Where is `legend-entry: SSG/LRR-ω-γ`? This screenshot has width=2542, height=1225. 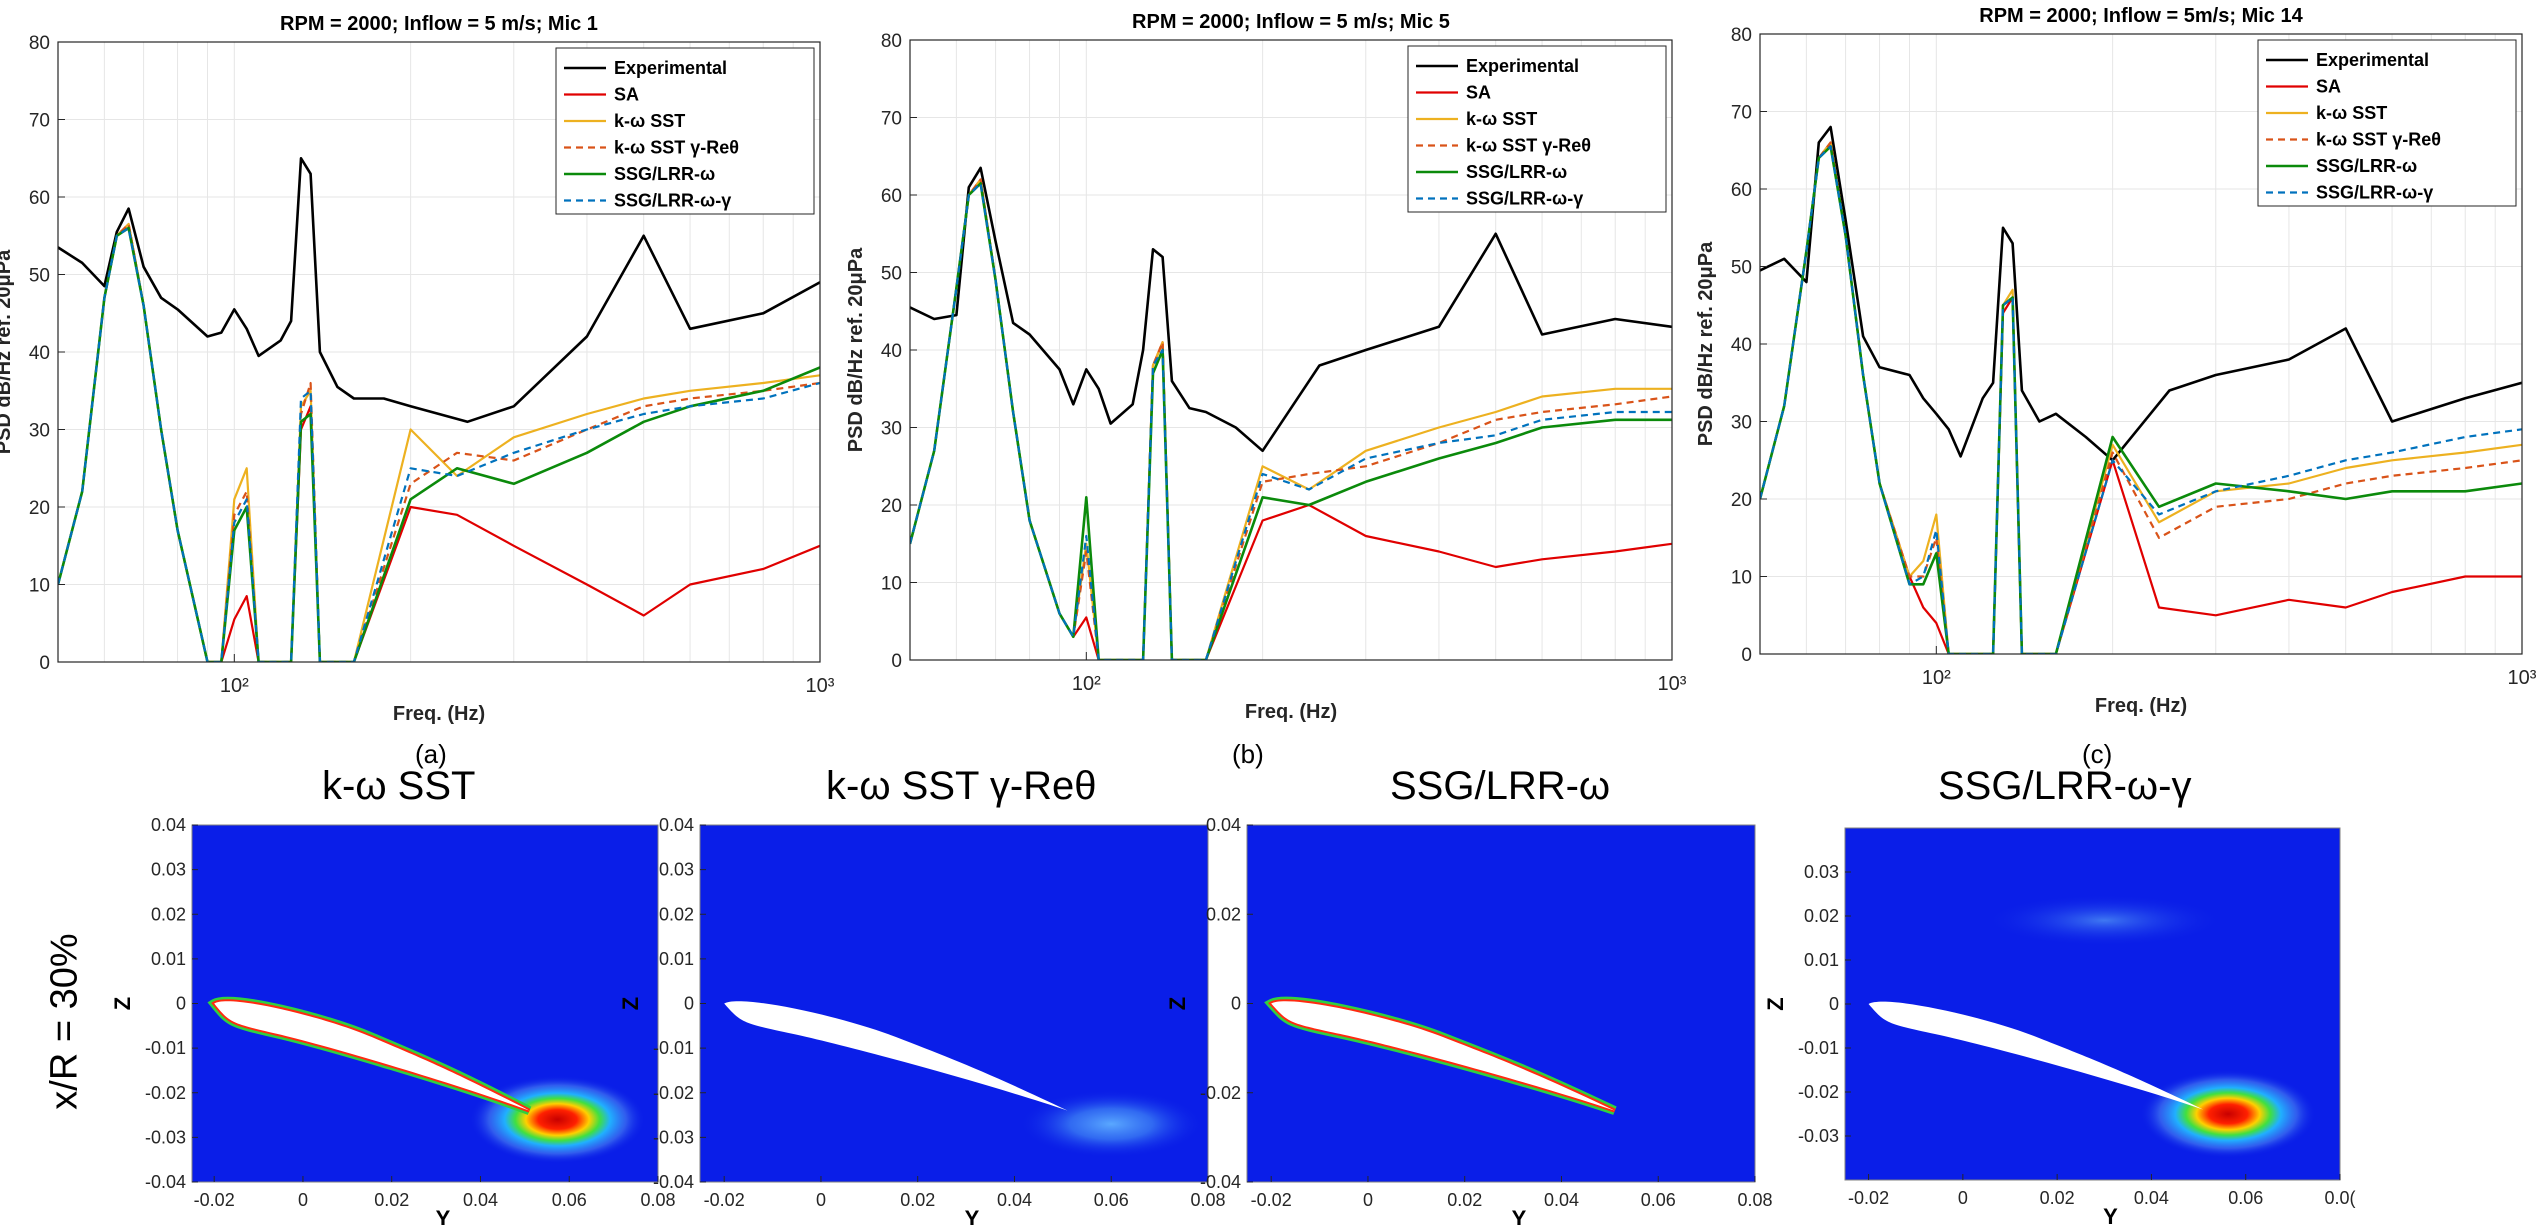 legend-entry: SSG/LRR-ω-γ is located at coordinates (2374, 193).